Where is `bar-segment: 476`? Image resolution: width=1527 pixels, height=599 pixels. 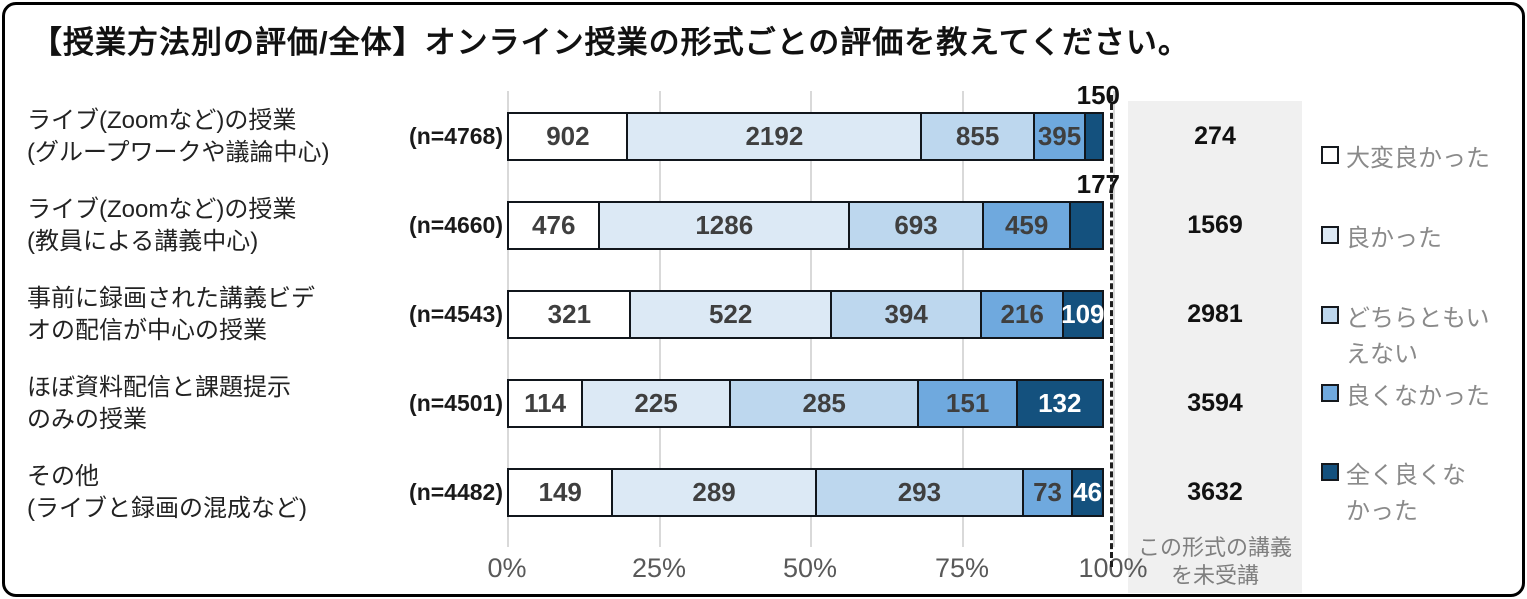 bar-segment: 476 is located at coordinates (554, 225).